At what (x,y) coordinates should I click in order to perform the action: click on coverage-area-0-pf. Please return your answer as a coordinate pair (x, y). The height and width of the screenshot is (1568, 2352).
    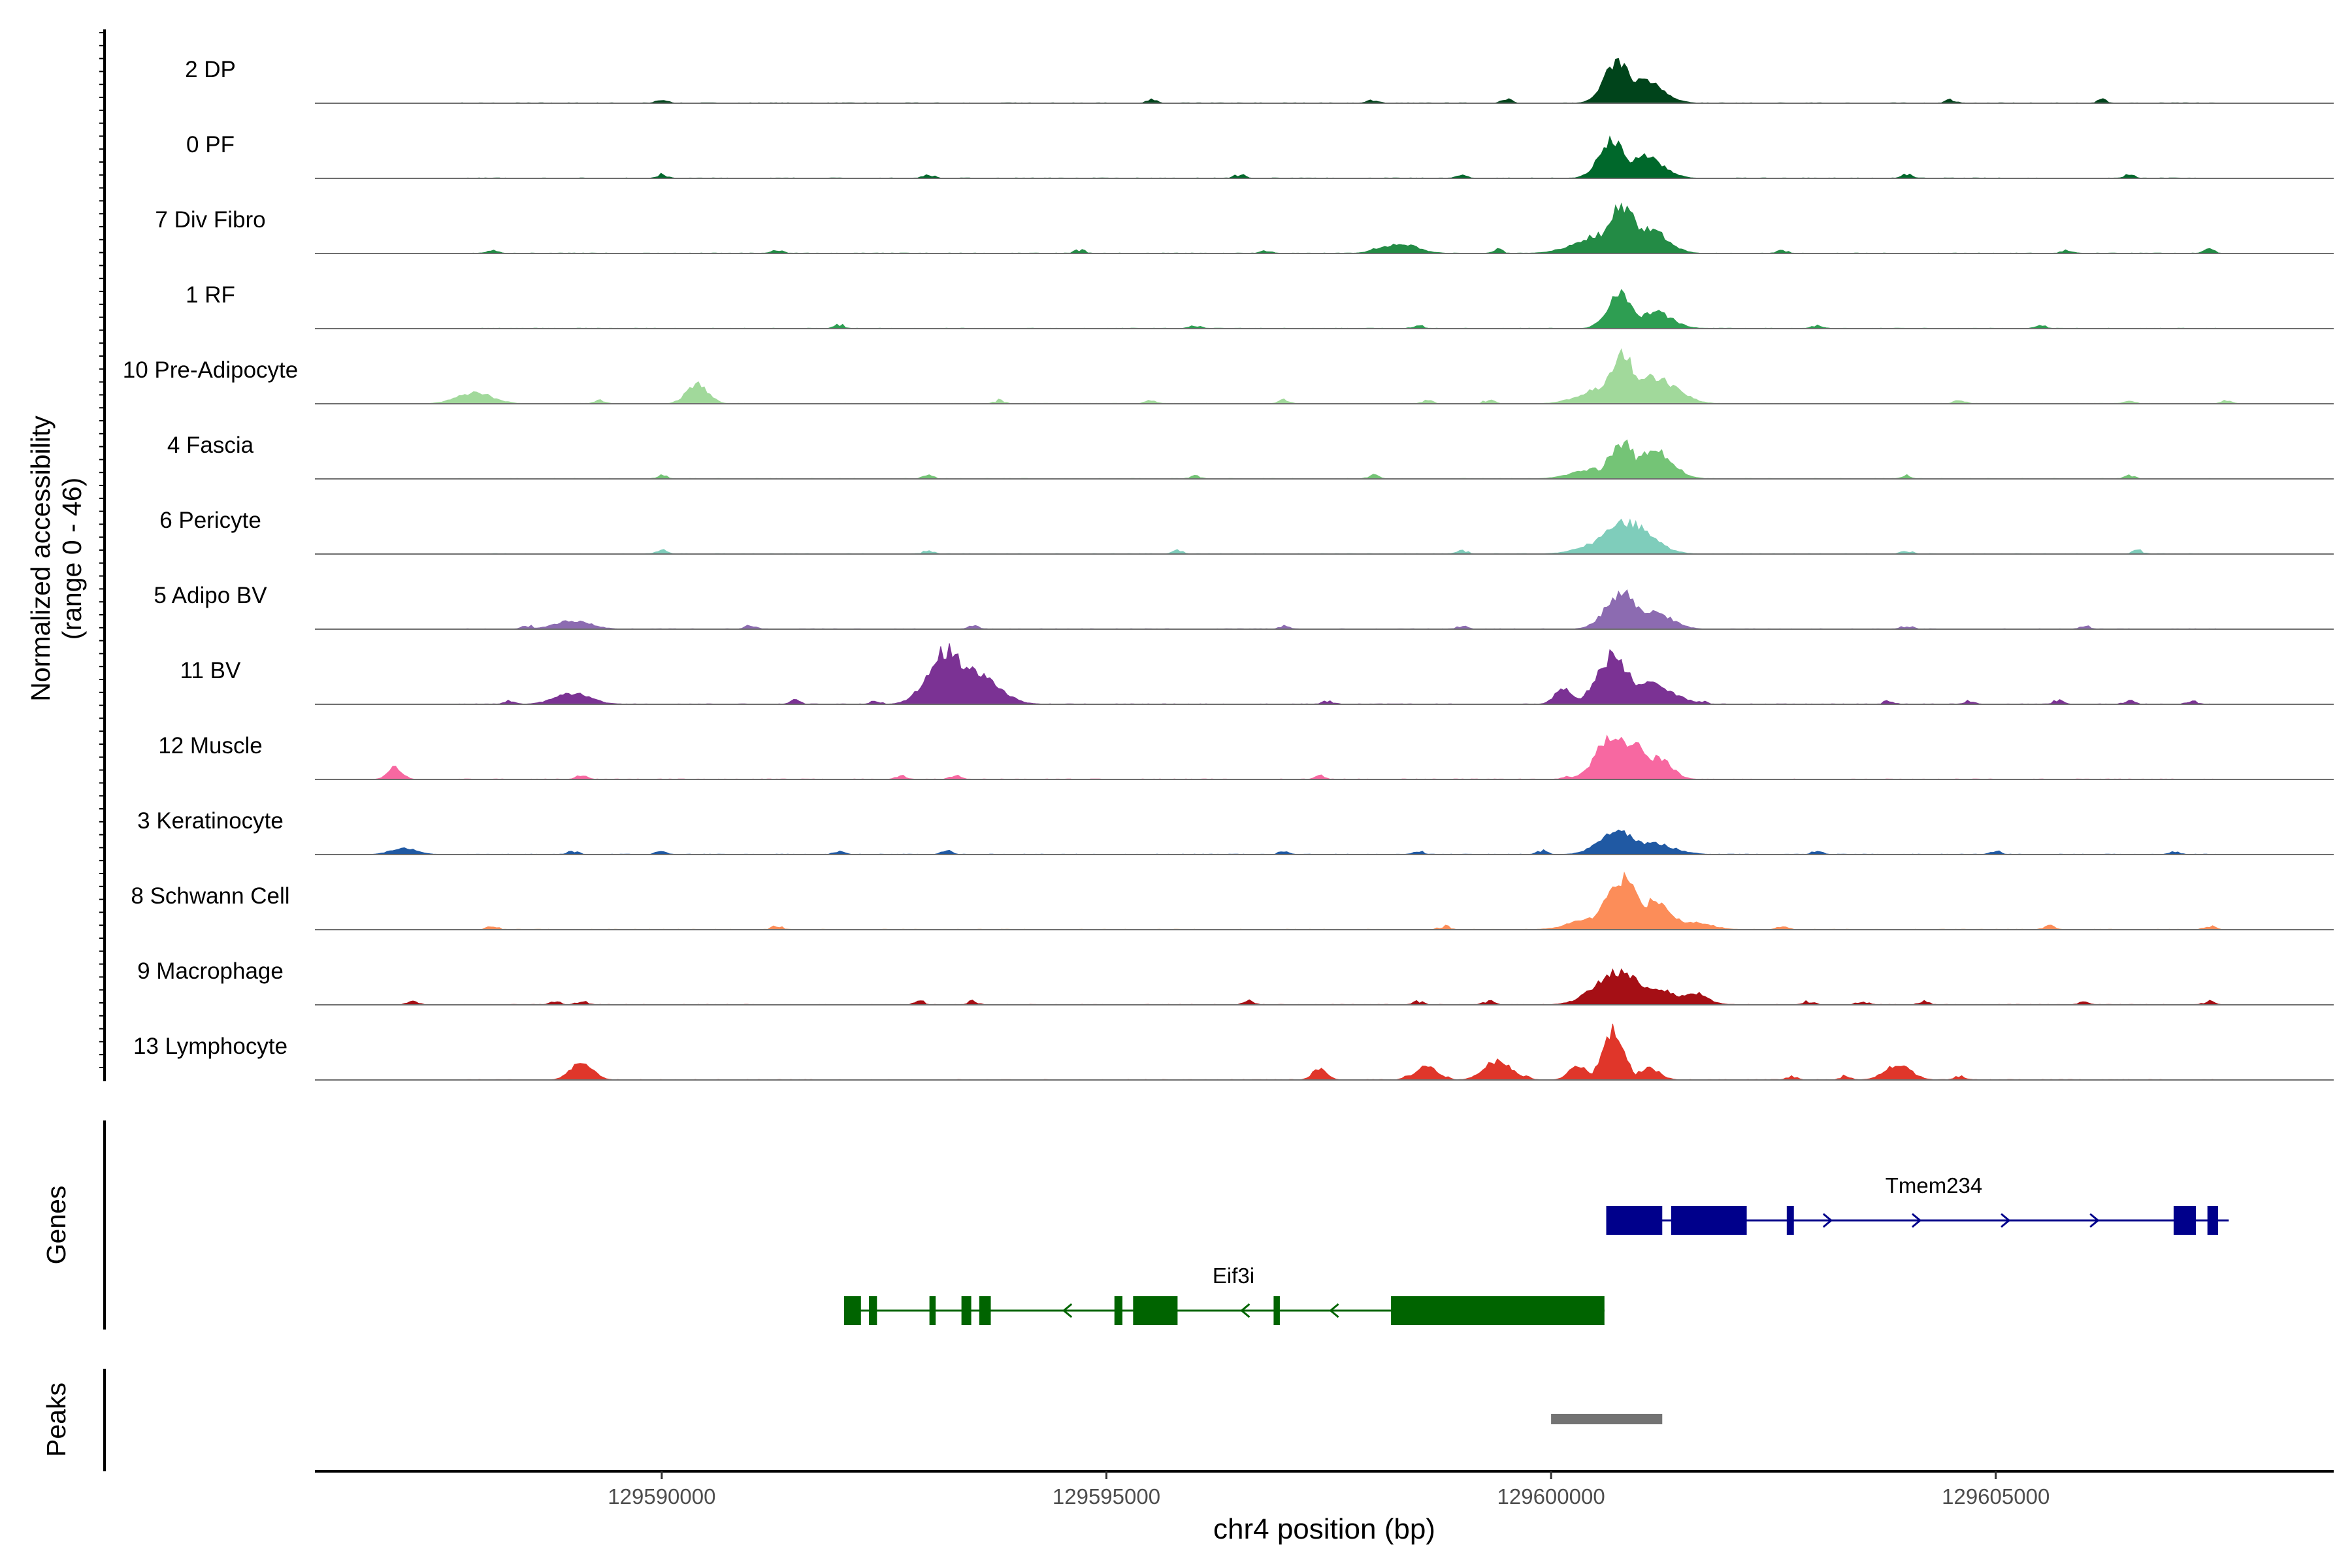
    Looking at the image, I should click on (1324, 157).